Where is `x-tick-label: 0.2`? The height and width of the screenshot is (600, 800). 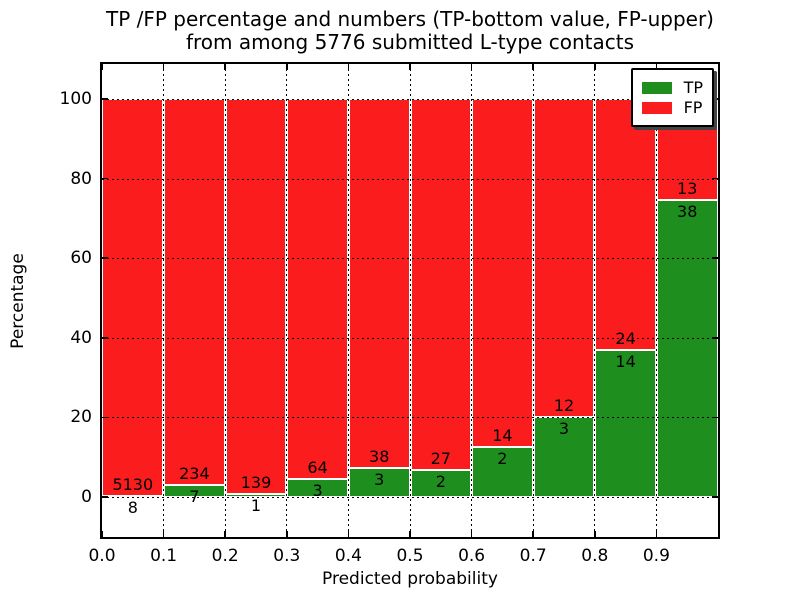 x-tick-label: 0.2 is located at coordinates (225, 556).